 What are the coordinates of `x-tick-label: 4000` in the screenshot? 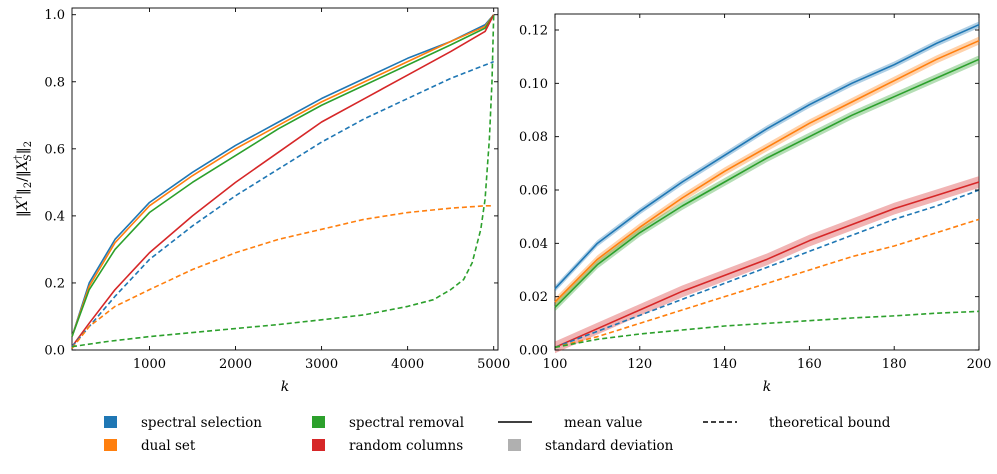 It's located at (407, 364).